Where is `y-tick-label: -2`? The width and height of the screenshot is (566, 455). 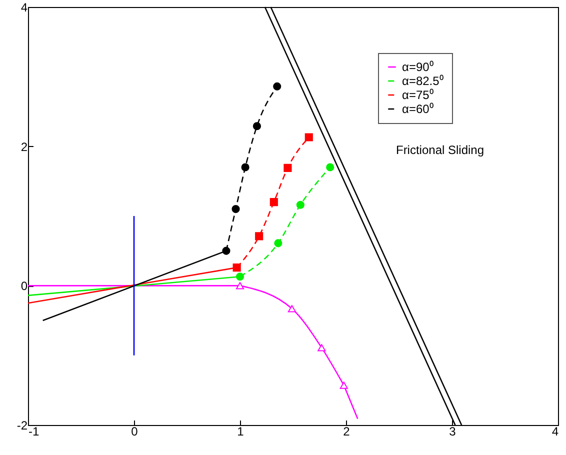
y-tick-label: -2 is located at coordinates (22, 425).